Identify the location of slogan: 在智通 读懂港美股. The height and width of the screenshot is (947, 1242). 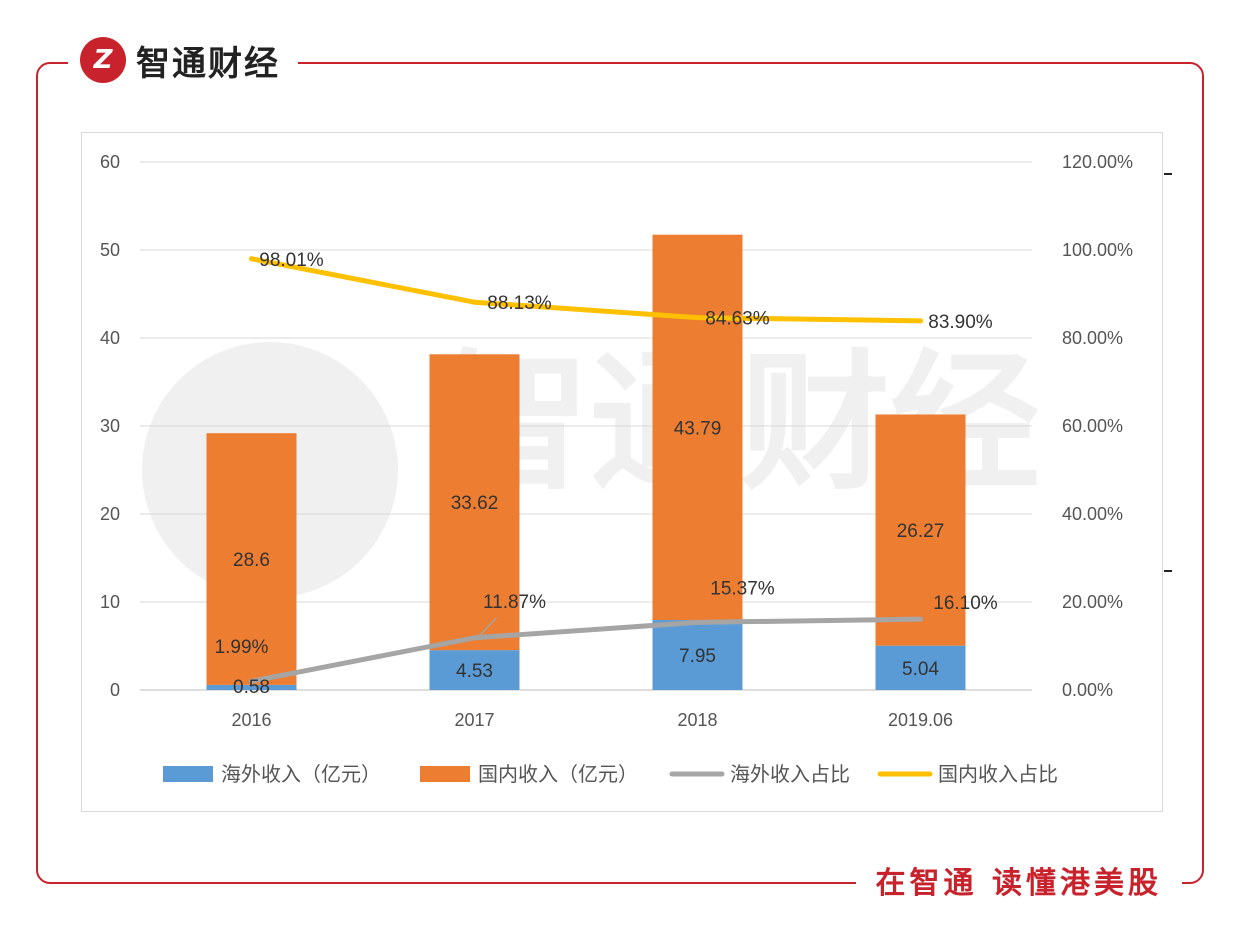
(1018, 884).